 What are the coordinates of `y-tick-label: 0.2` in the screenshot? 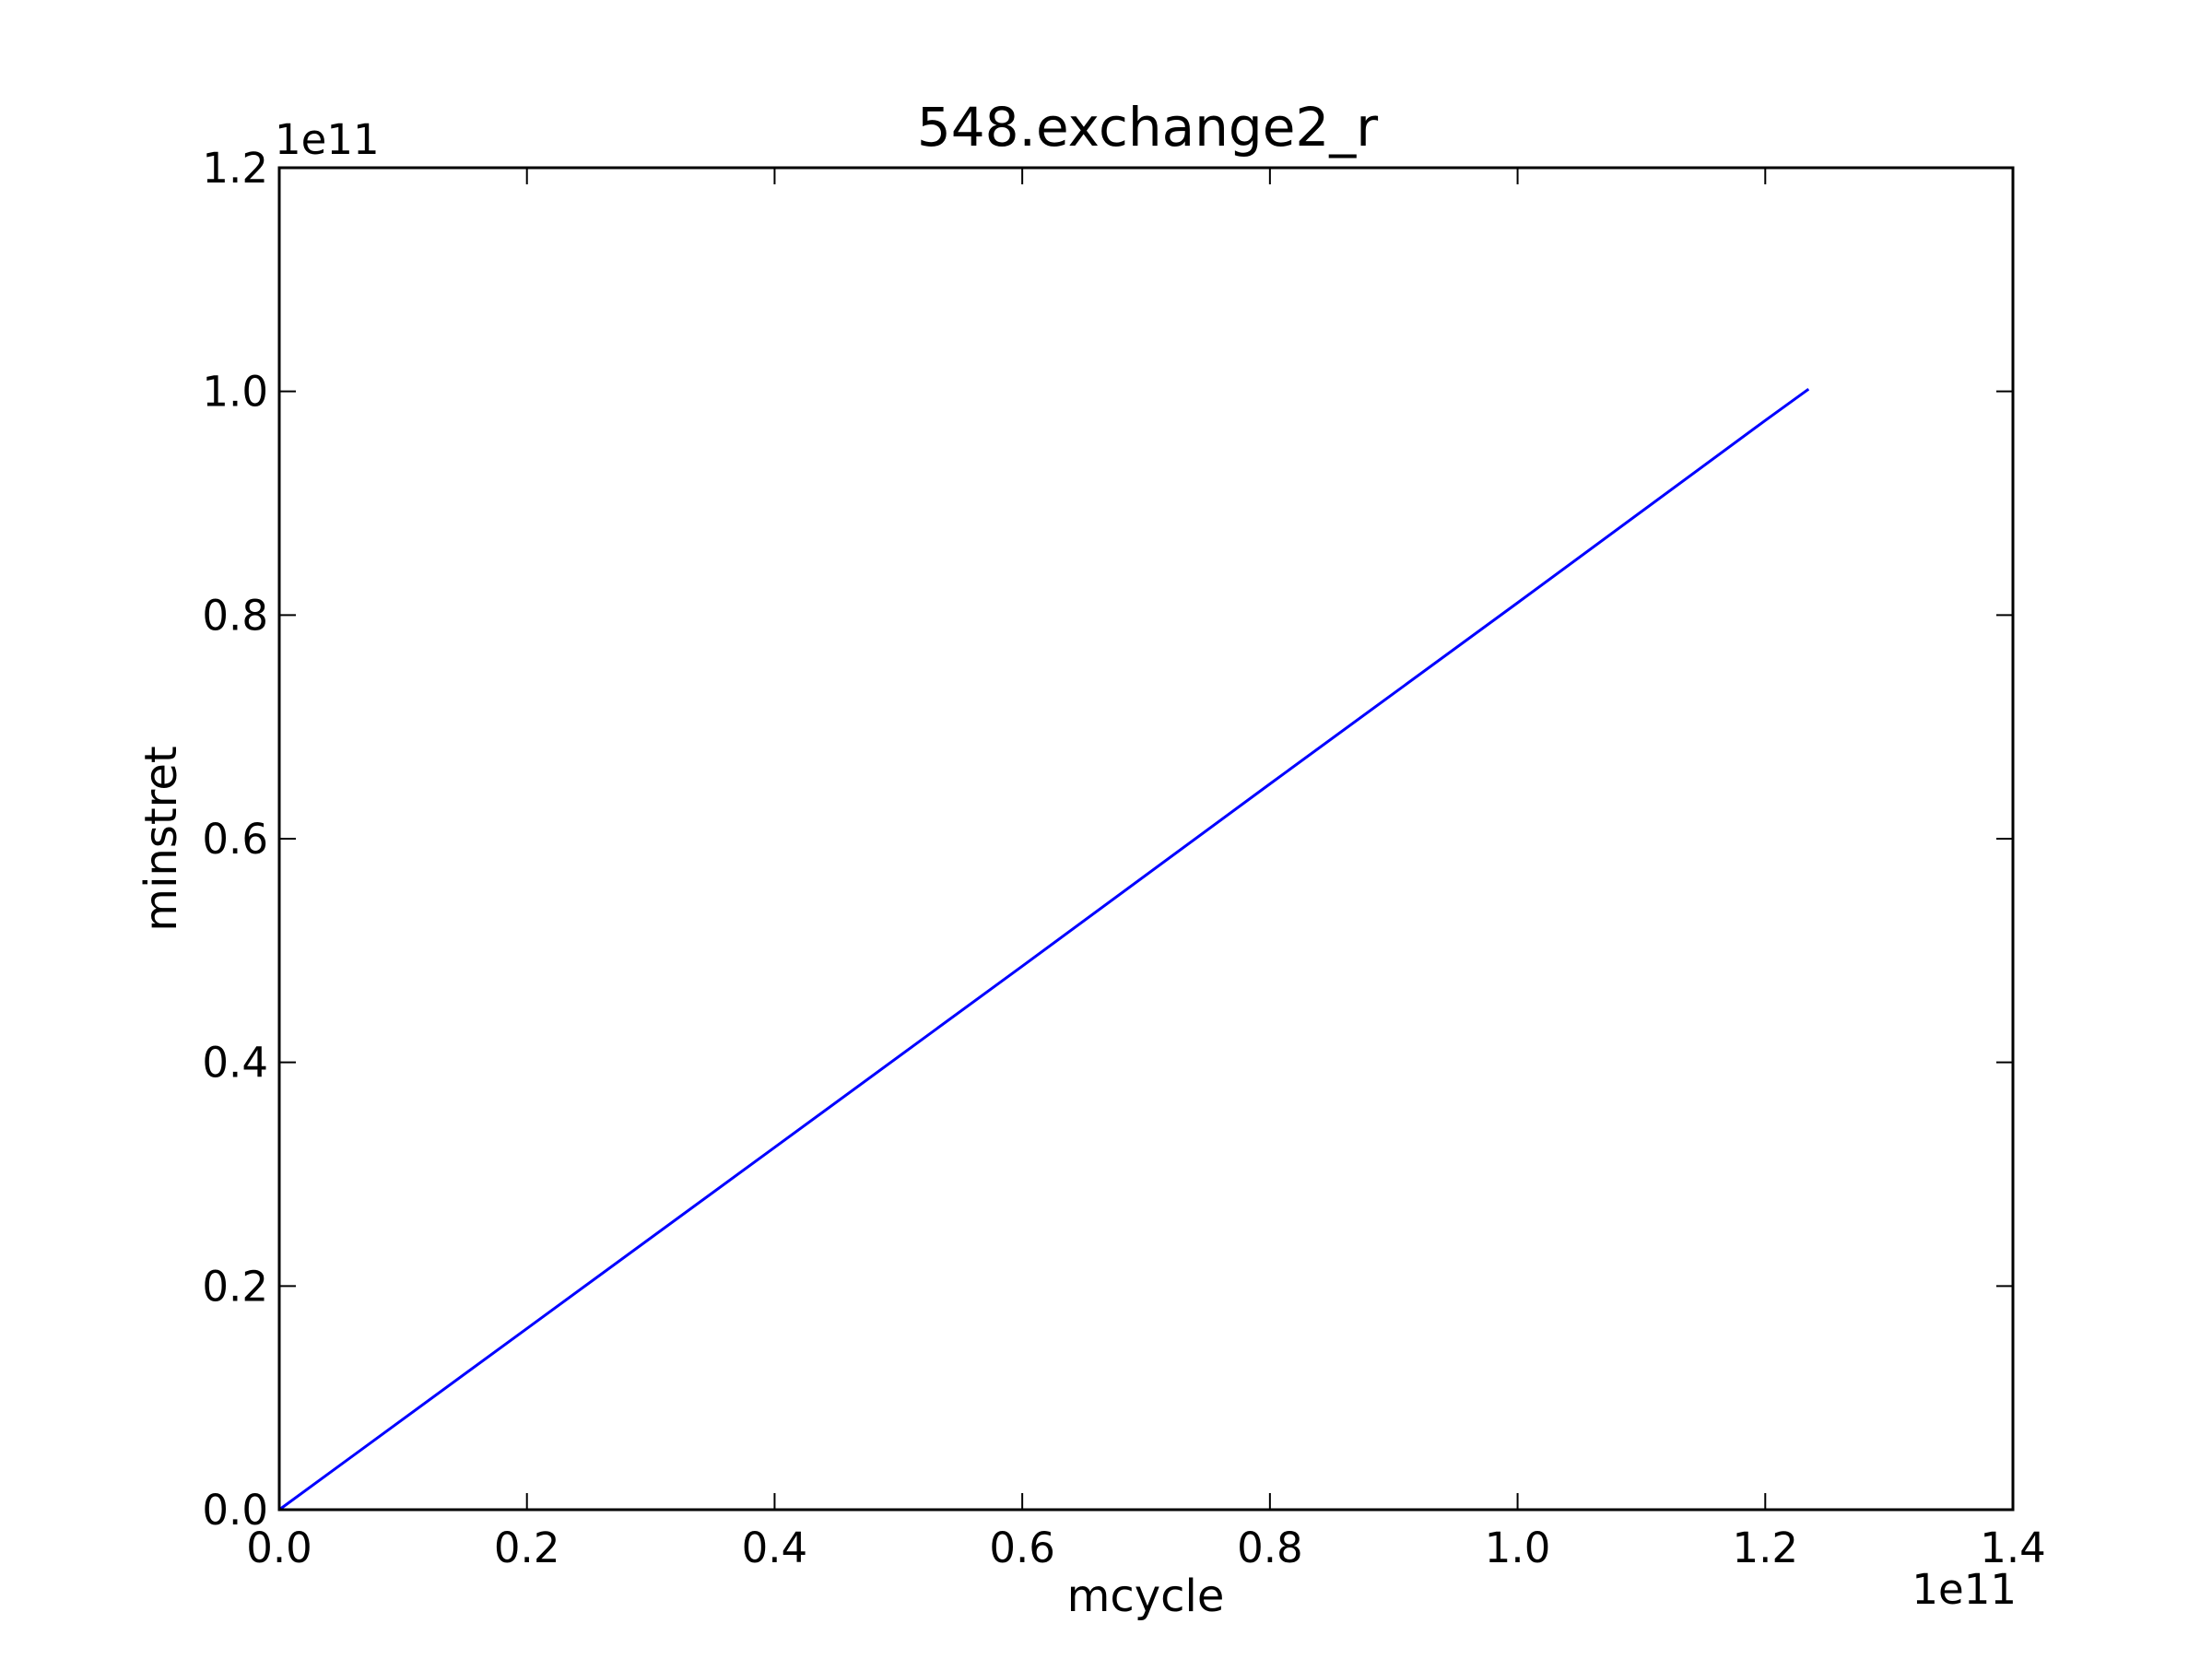 It's located at (235, 1286).